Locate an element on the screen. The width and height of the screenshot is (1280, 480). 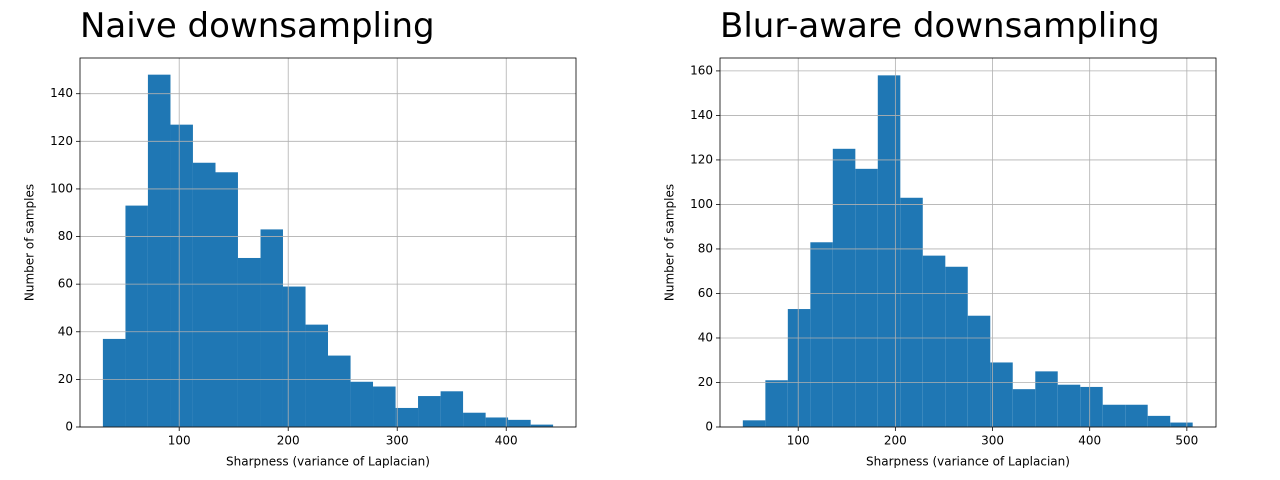
chart-title: Blur-aware downsampling is located at coordinates (940, 26).